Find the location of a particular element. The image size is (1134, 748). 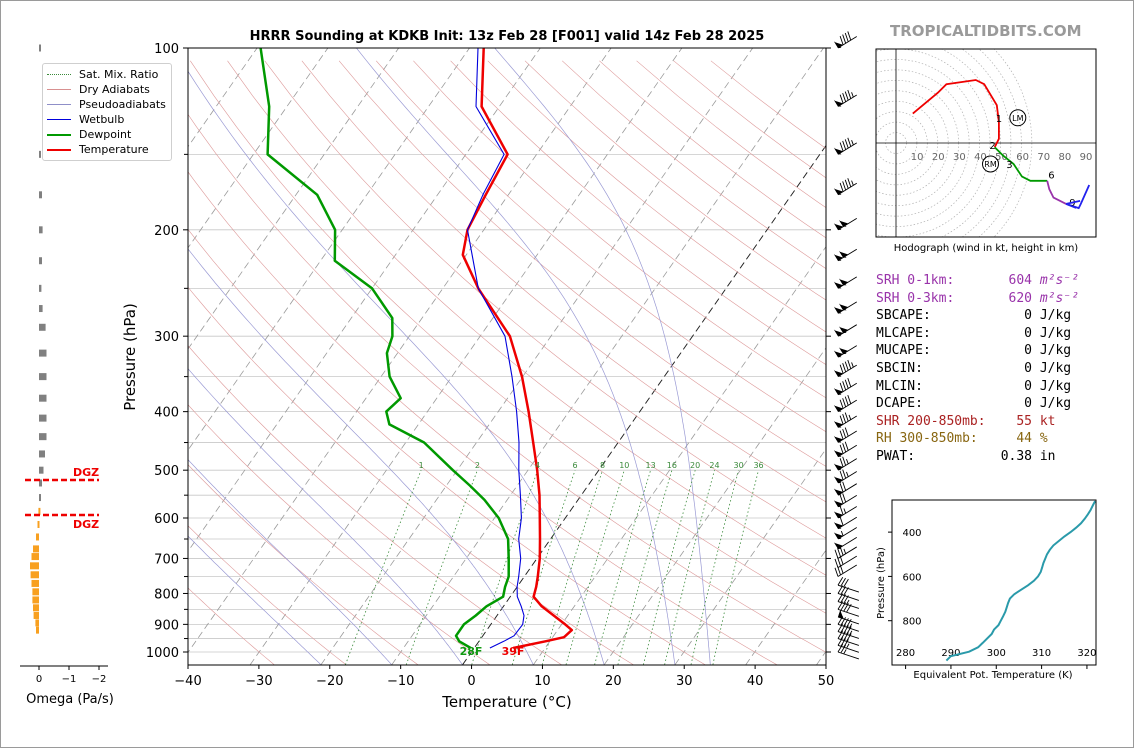

stat-unit: kt is located at coordinates (1044, 421).